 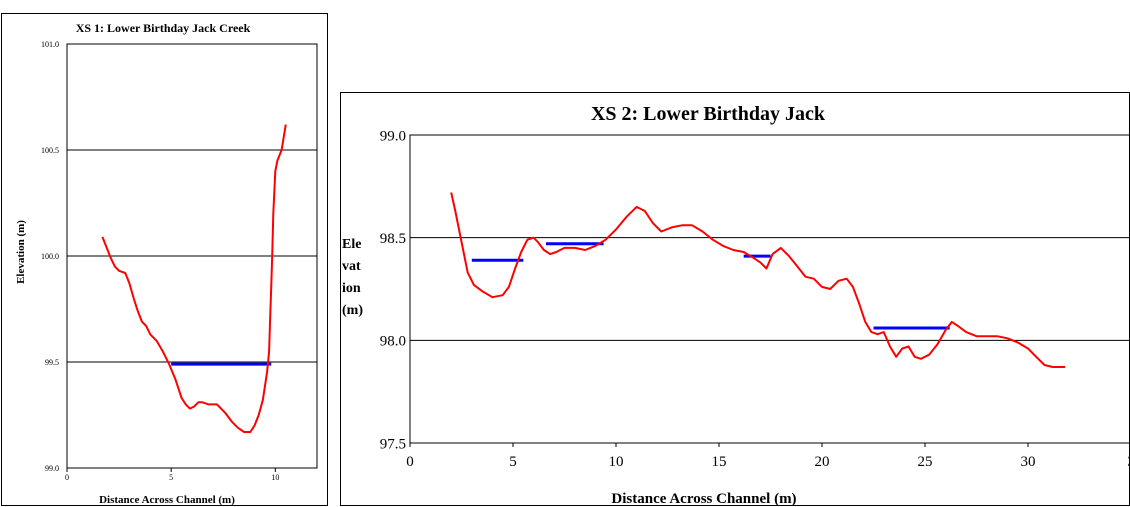 What do you see at coordinates (393, 136) in the screenshot?
I see `xs2-y-tick-label: 99.0` at bounding box center [393, 136].